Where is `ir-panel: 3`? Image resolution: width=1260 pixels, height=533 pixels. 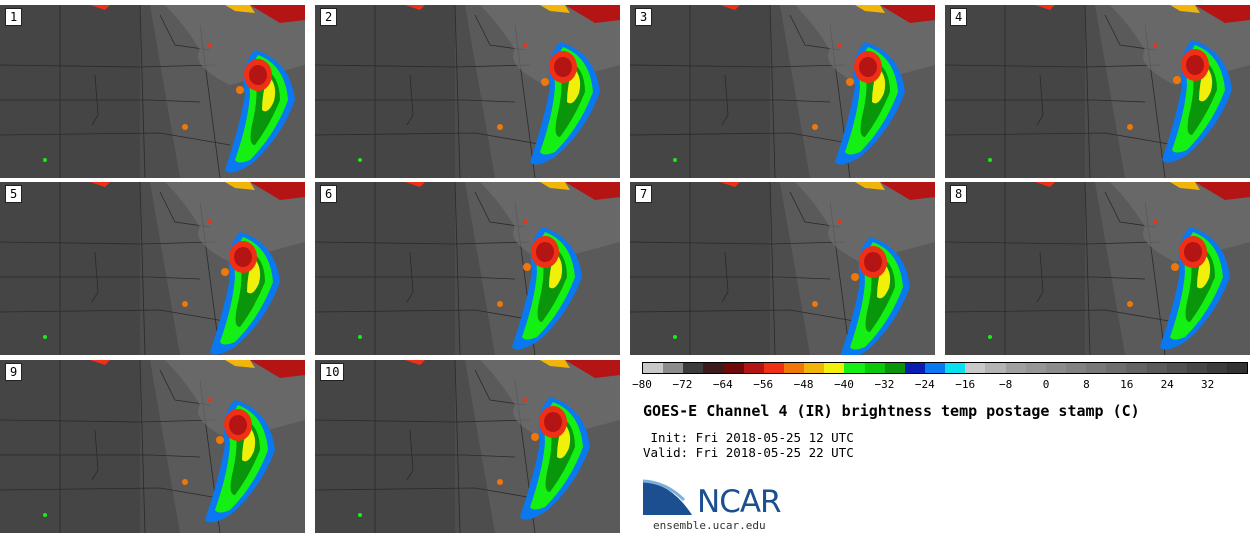
ir-panel: 3 is located at coordinates (782, 91).